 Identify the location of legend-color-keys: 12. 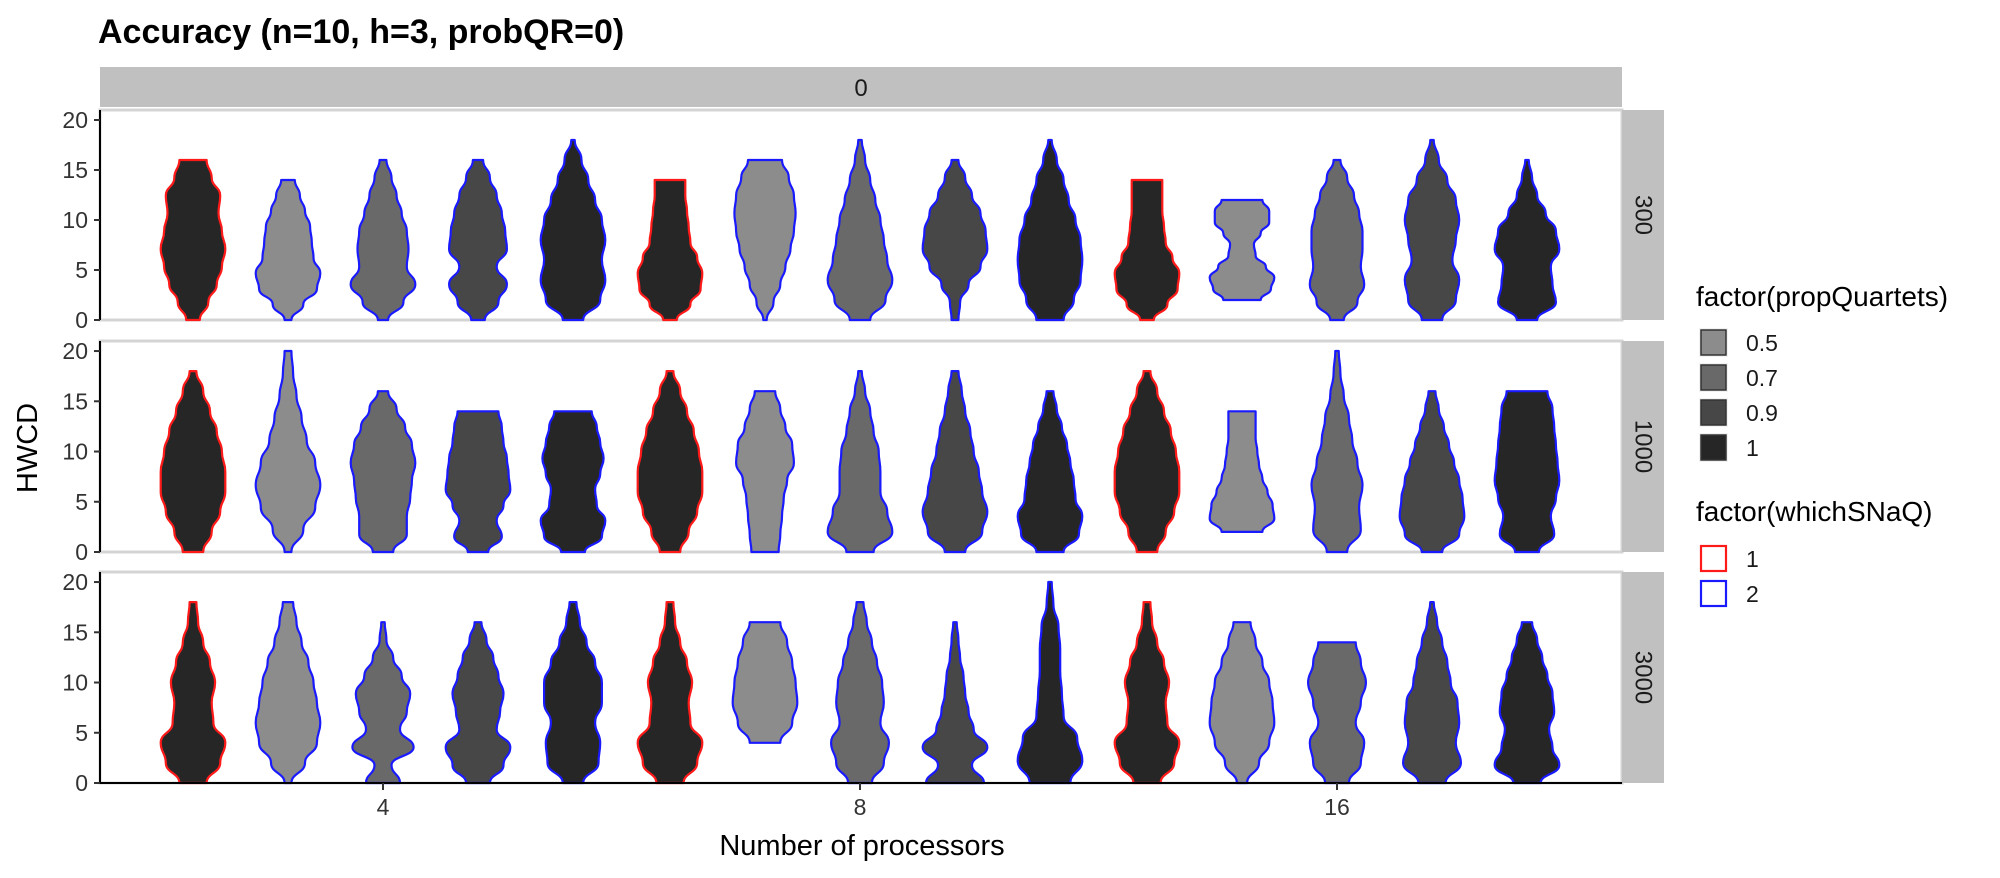
(1729, 576).